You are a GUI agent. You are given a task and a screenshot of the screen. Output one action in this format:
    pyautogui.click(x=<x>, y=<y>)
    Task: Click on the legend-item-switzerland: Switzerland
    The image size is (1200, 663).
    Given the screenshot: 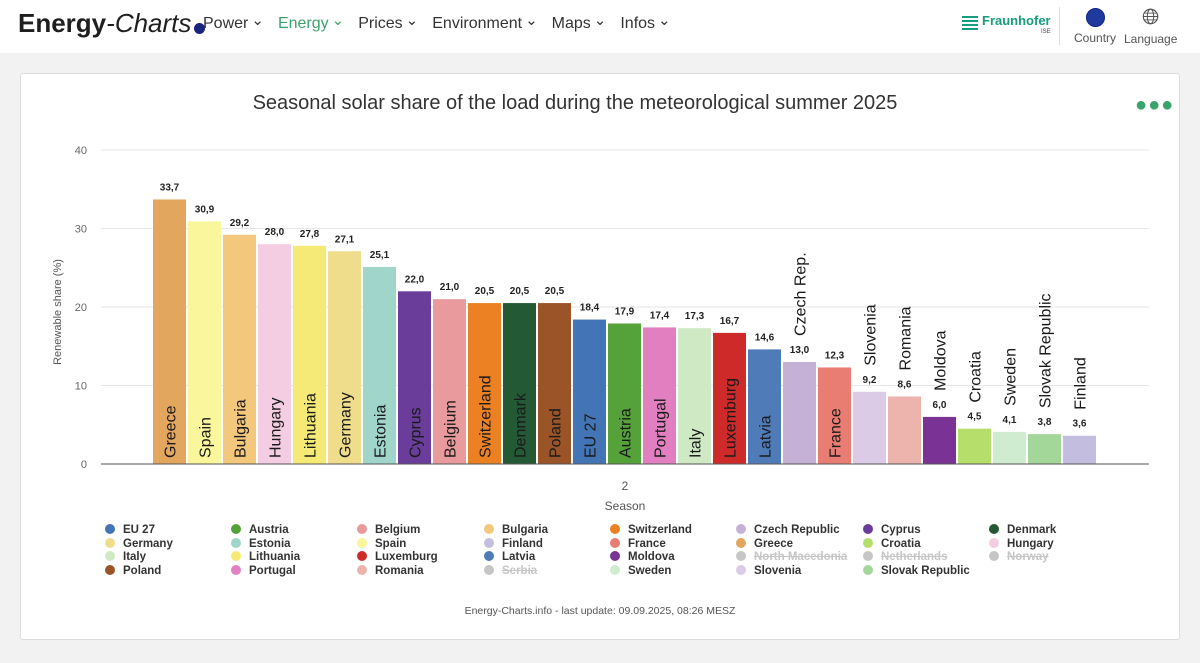 What is the action you would take?
    pyautogui.click(x=651, y=530)
    